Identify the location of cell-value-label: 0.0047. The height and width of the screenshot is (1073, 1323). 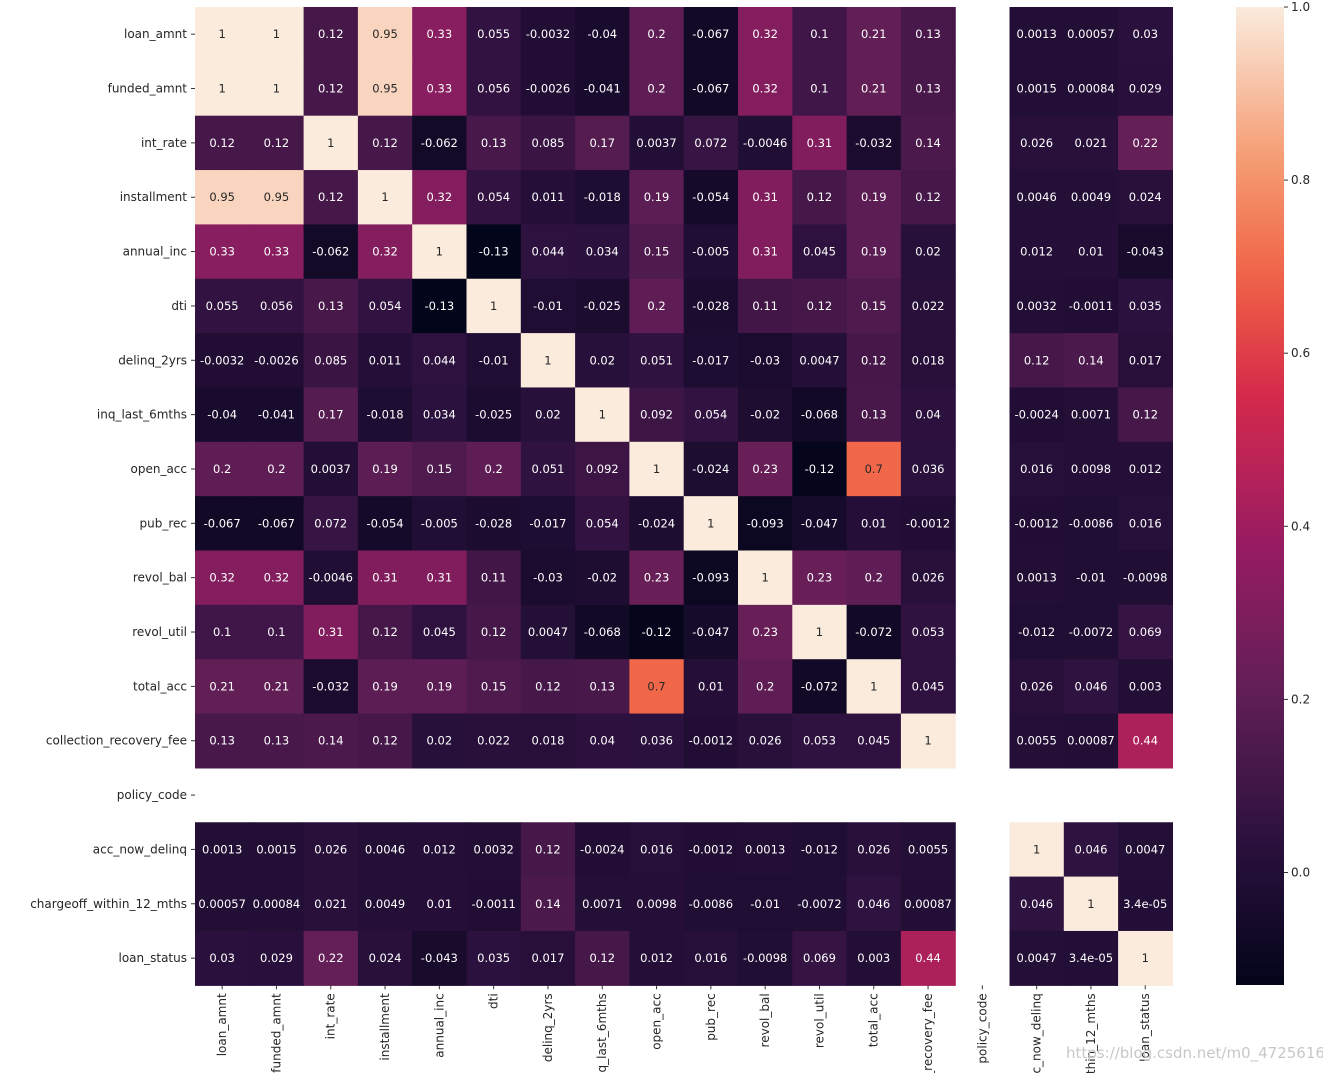
(1145, 849).